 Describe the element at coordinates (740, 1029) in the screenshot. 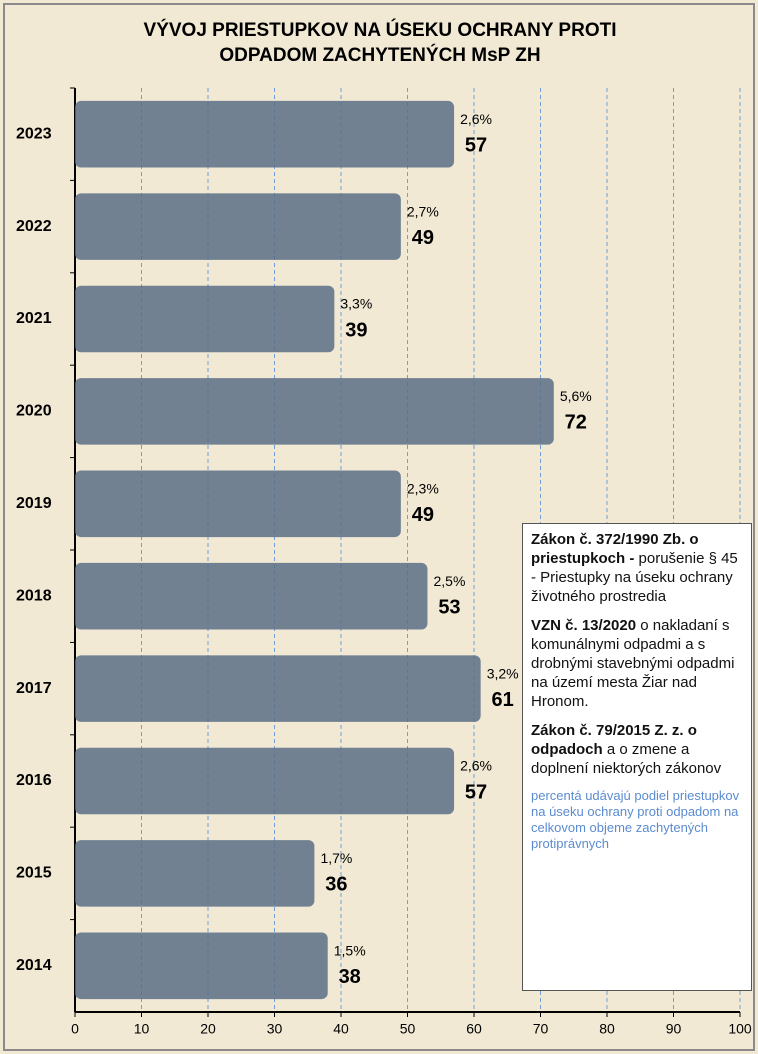

I see `x-tick-label: 100` at that location.